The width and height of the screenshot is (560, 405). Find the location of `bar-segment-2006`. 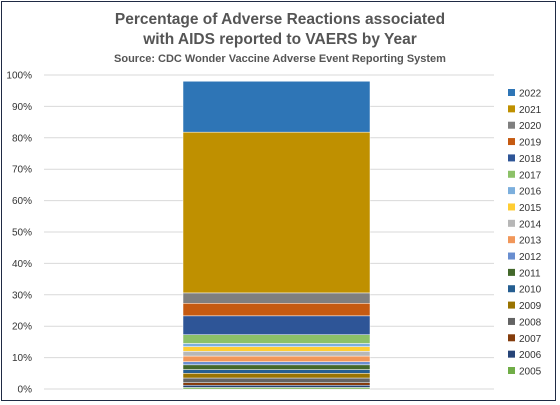

bar-segment-2006 is located at coordinates (276, 386).